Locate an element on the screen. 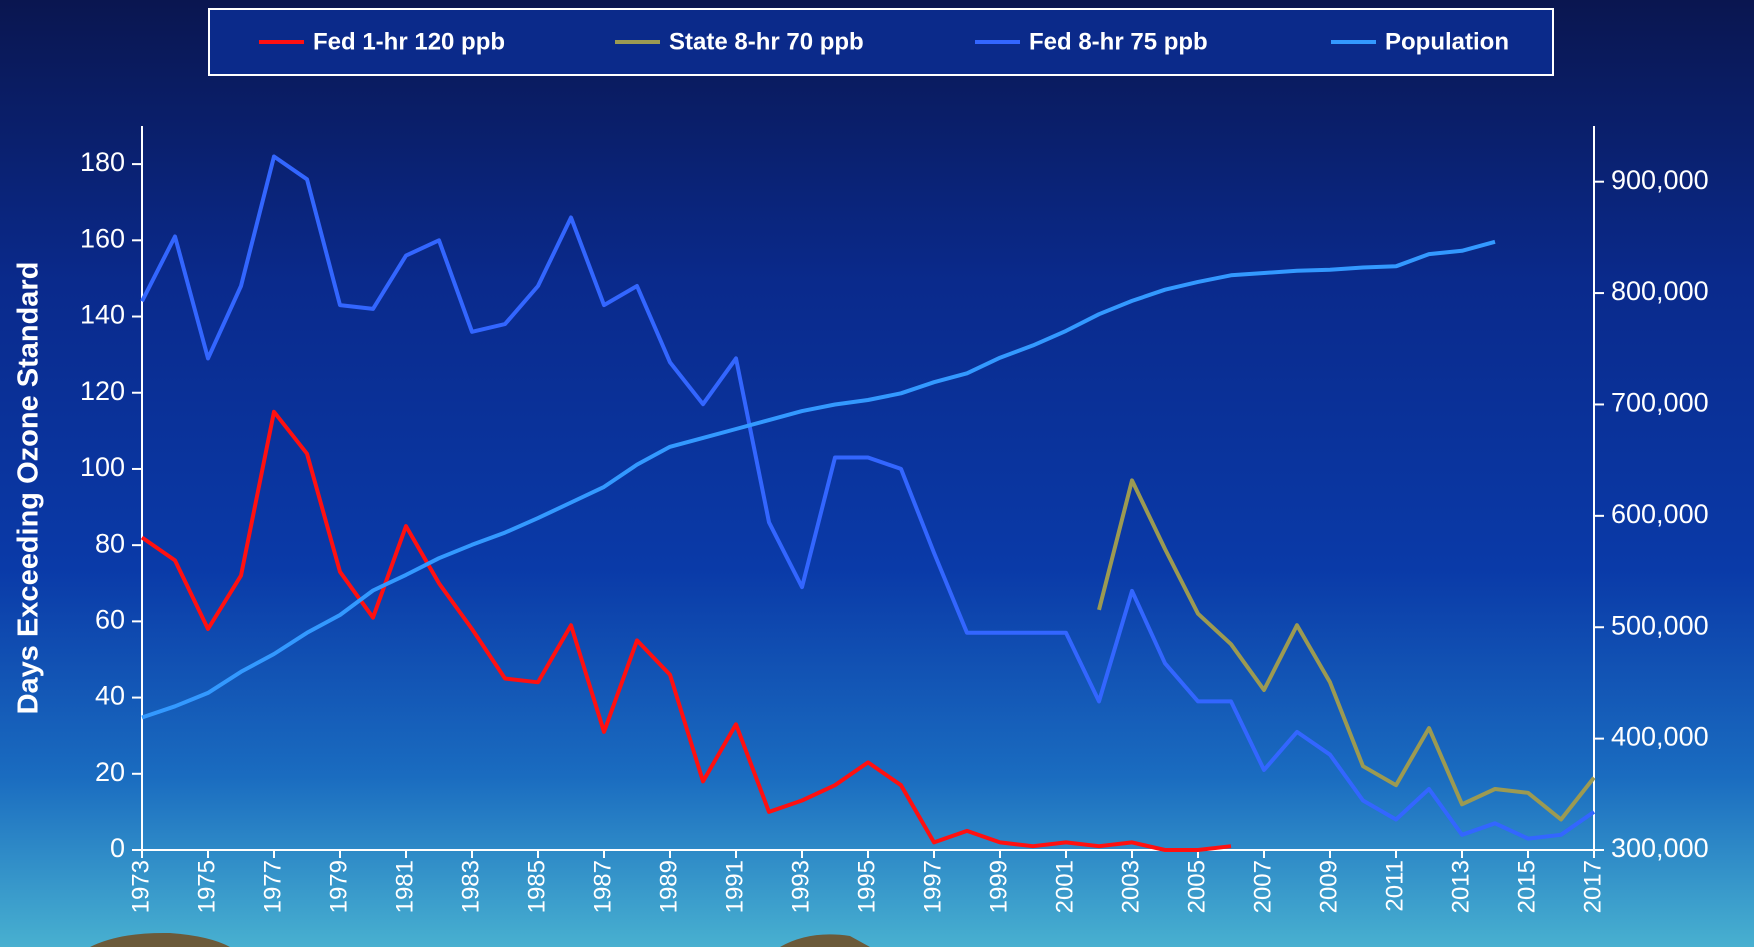 The width and height of the screenshot is (1754, 947). y2-tick-label: 900,000 is located at coordinates (1660, 180).